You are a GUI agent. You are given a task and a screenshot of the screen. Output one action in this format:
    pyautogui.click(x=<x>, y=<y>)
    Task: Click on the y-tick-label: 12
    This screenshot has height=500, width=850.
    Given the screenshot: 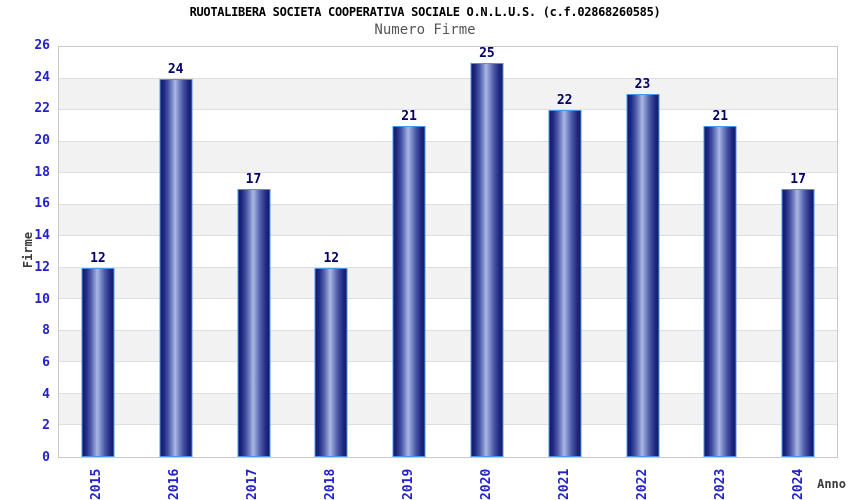 What is the action you would take?
    pyautogui.click(x=42, y=267)
    